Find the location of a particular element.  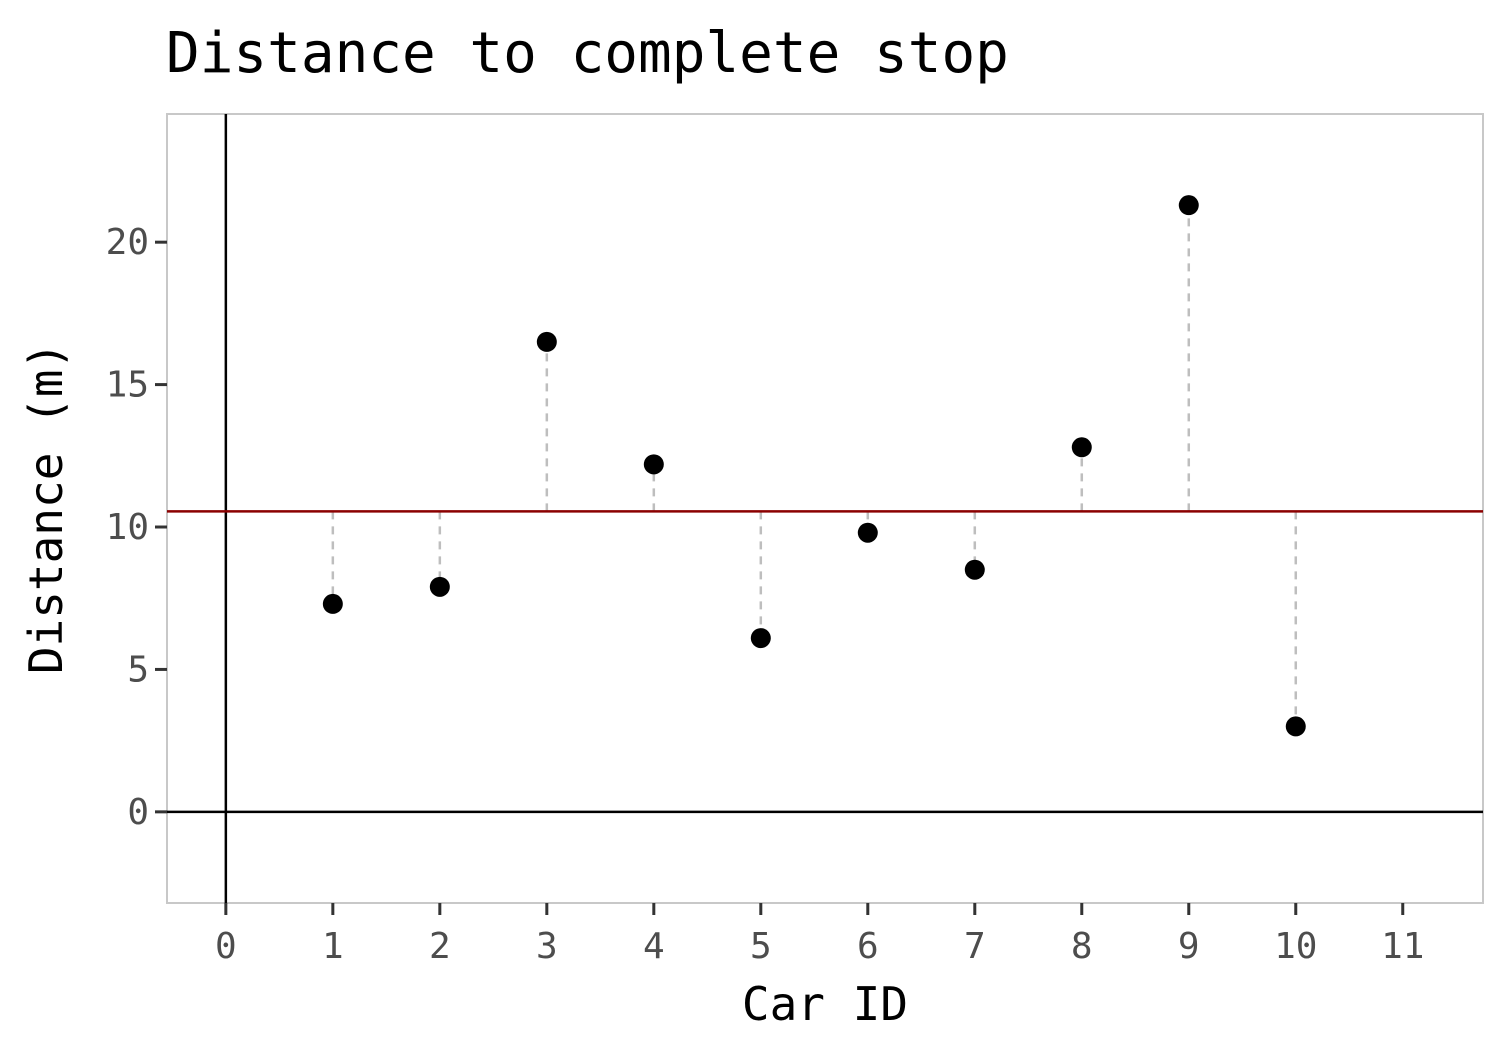

x-tick-label: 0 is located at coordinates (226, 946).